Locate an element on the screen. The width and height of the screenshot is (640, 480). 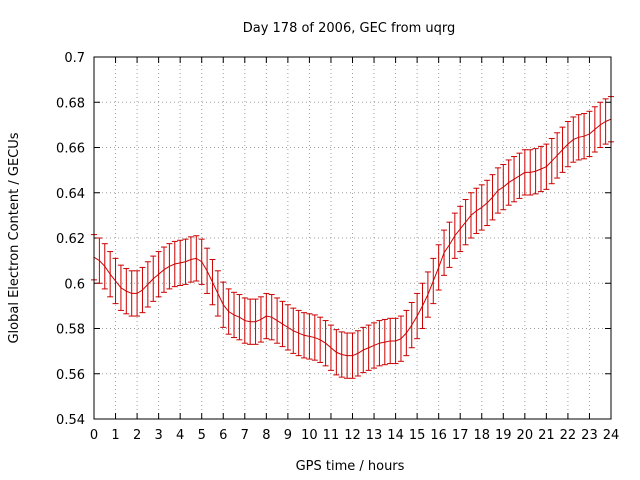
x-tick-label: 6 is located at coordinates (223, 435).